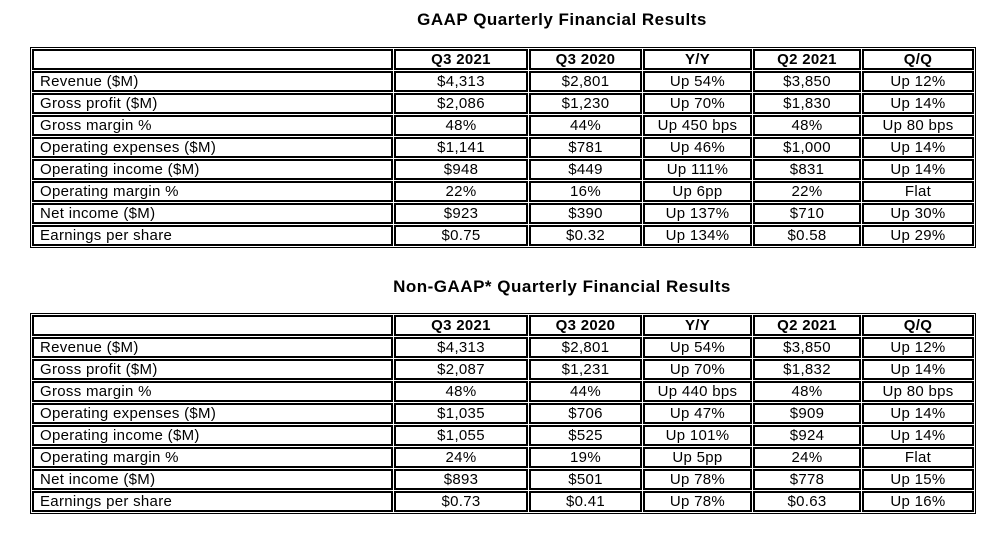 Image resolution: width=1000 pixels, height=540 pixels. I want to click on cell-value: $1,055, so click(461, 435).